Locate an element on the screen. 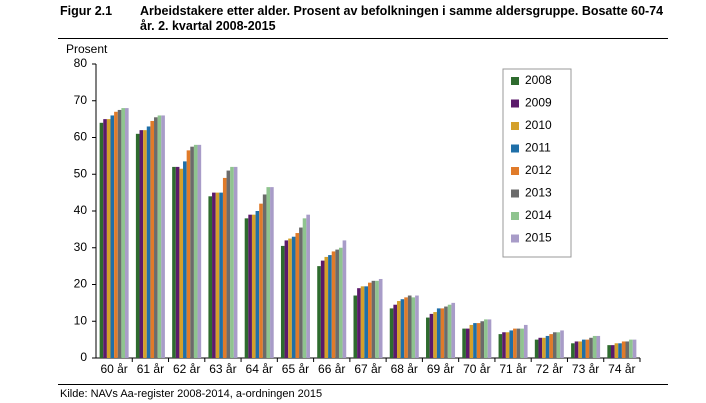  legend-label: 2015 is located at coordinates (538, 238).